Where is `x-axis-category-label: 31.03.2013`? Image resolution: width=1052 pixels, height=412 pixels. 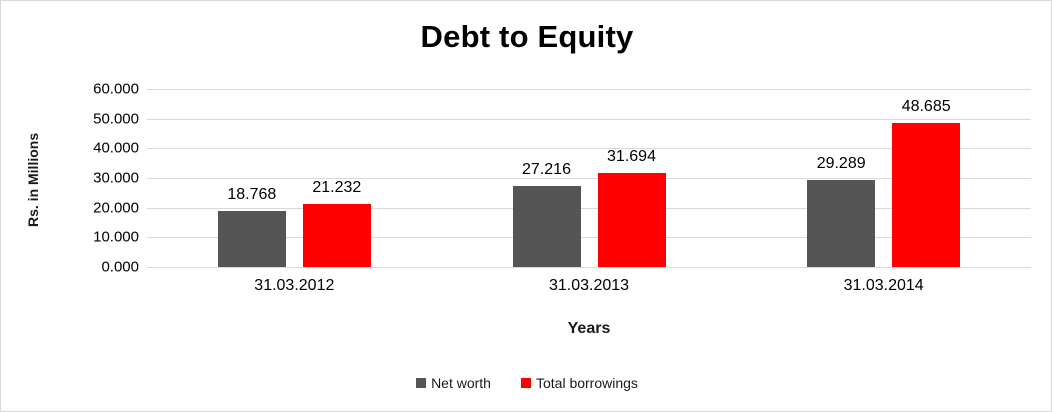 x-axis-category-label: 31.03.2013 is located at coordinates (589, 285).